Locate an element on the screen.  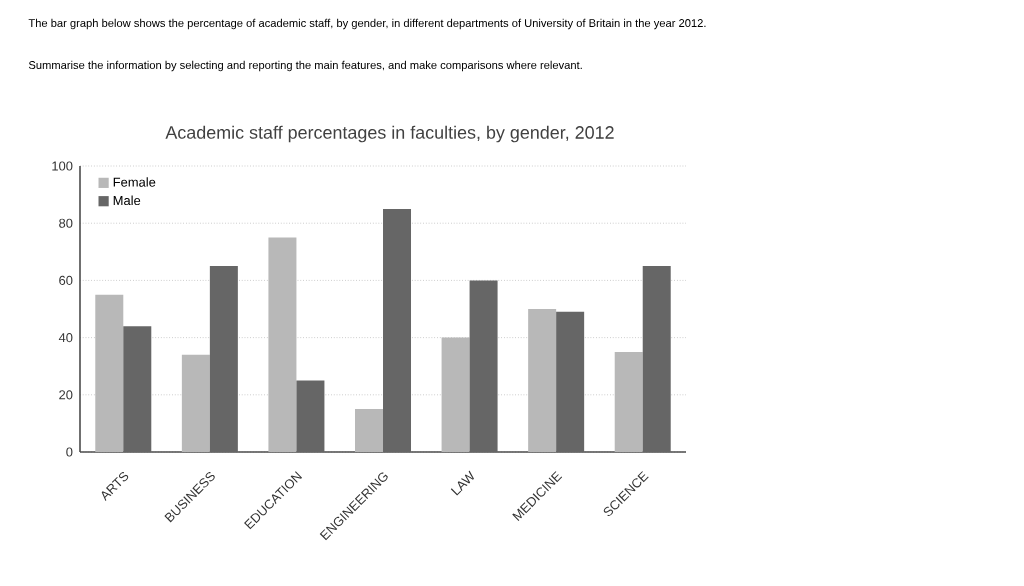
chart-title: Academic staff percentages in faculties, by gender, 2012 is located at coordinates (389, 134).